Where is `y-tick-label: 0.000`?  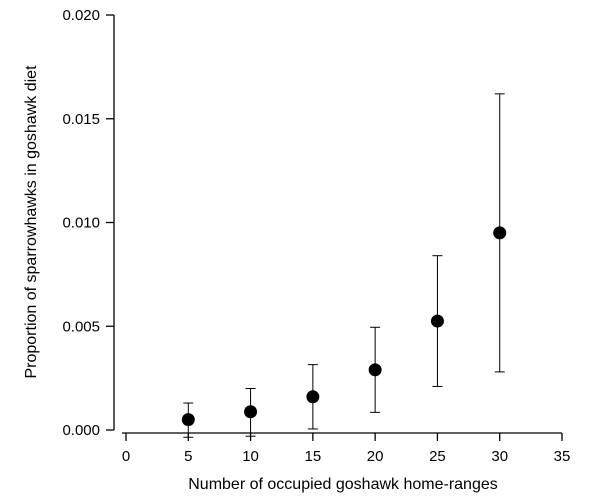
y-tick-label: 0.000 is located at coordinates (81, 430).